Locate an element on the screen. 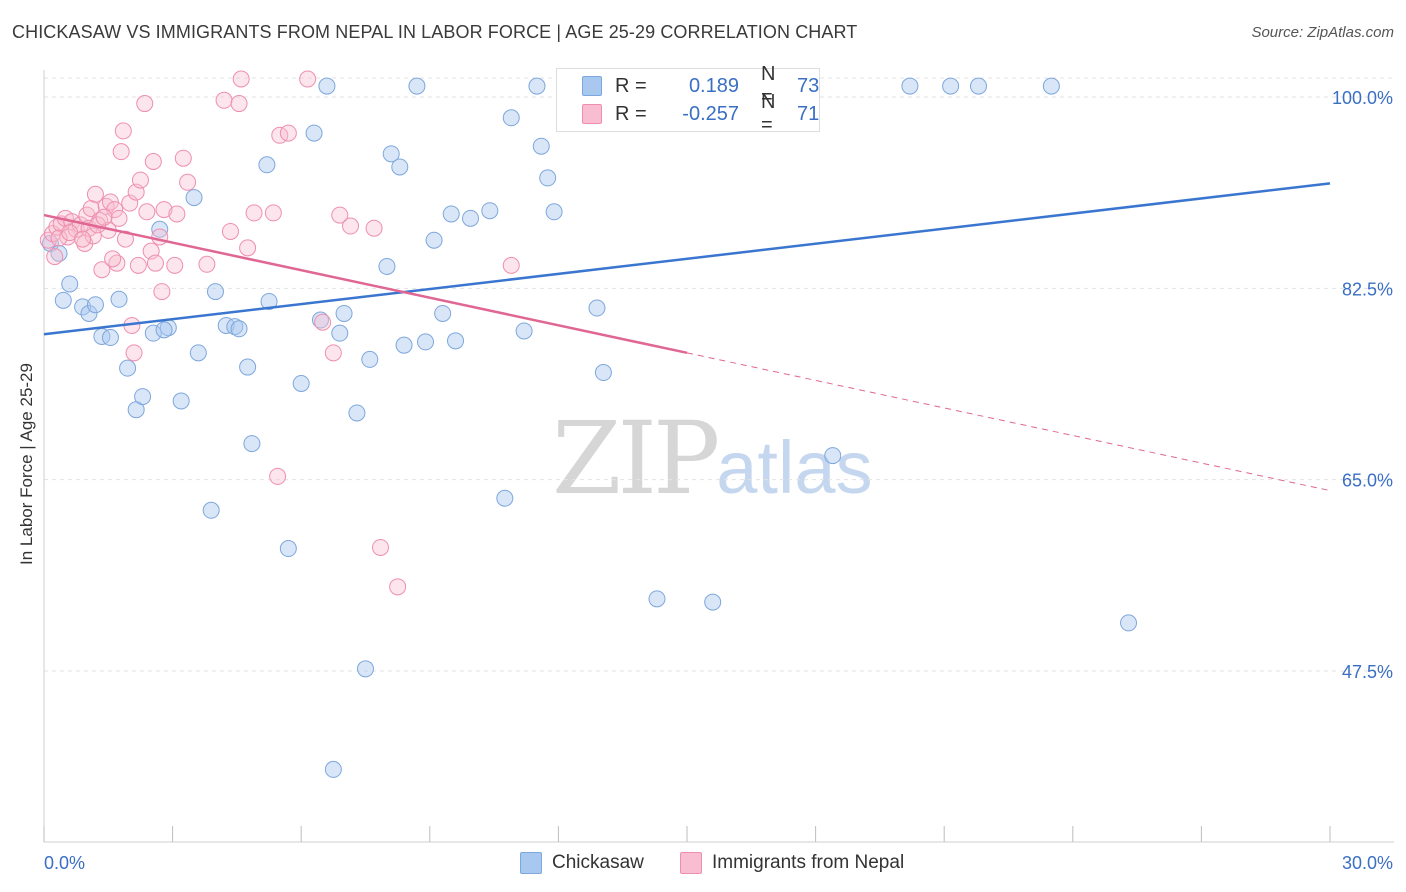 The width and height of the screenshot is (1406, 892). x-tick-label: 30.0% is located at coordinates (1367, 863).